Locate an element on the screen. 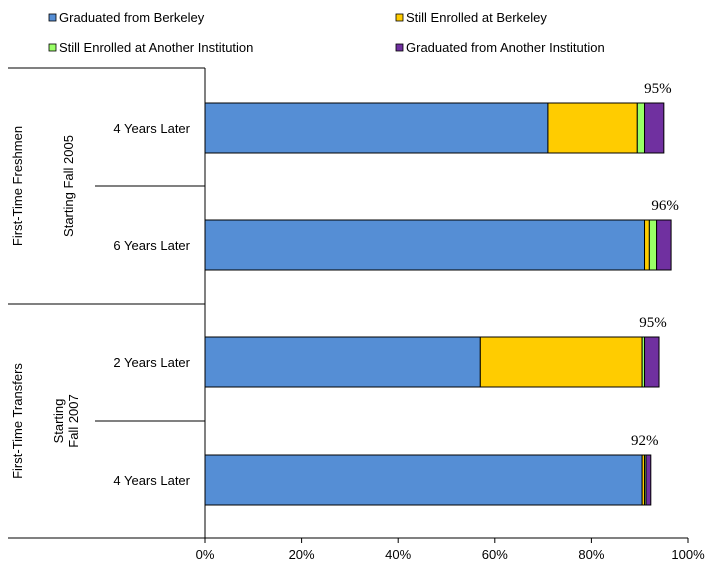 This screenshot has width=707, height=562. x-tick-label: 20% is located at coordinates (302, 554).